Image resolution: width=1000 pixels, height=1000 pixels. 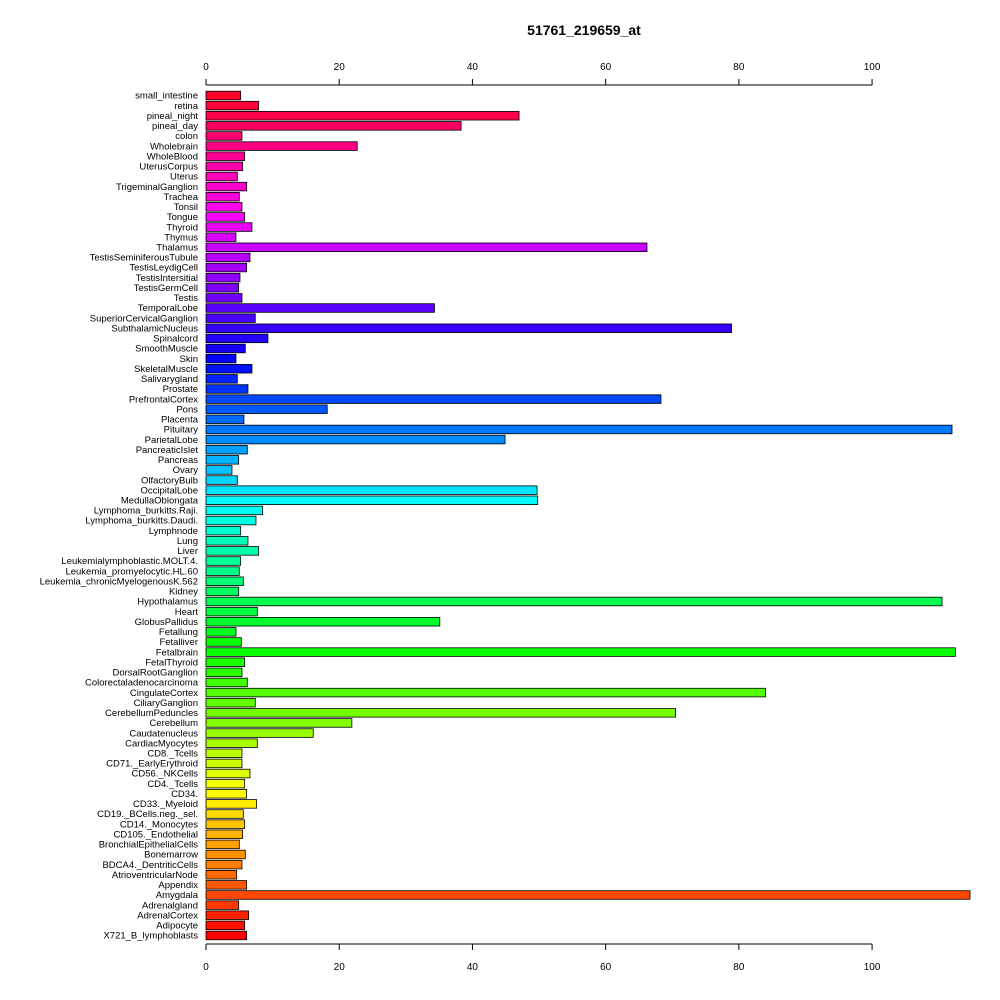 What do you see at coordinates (175, 339) in the screenshot?
I see `category-label-24: Spinalcord` at bounding box center [175, 339].